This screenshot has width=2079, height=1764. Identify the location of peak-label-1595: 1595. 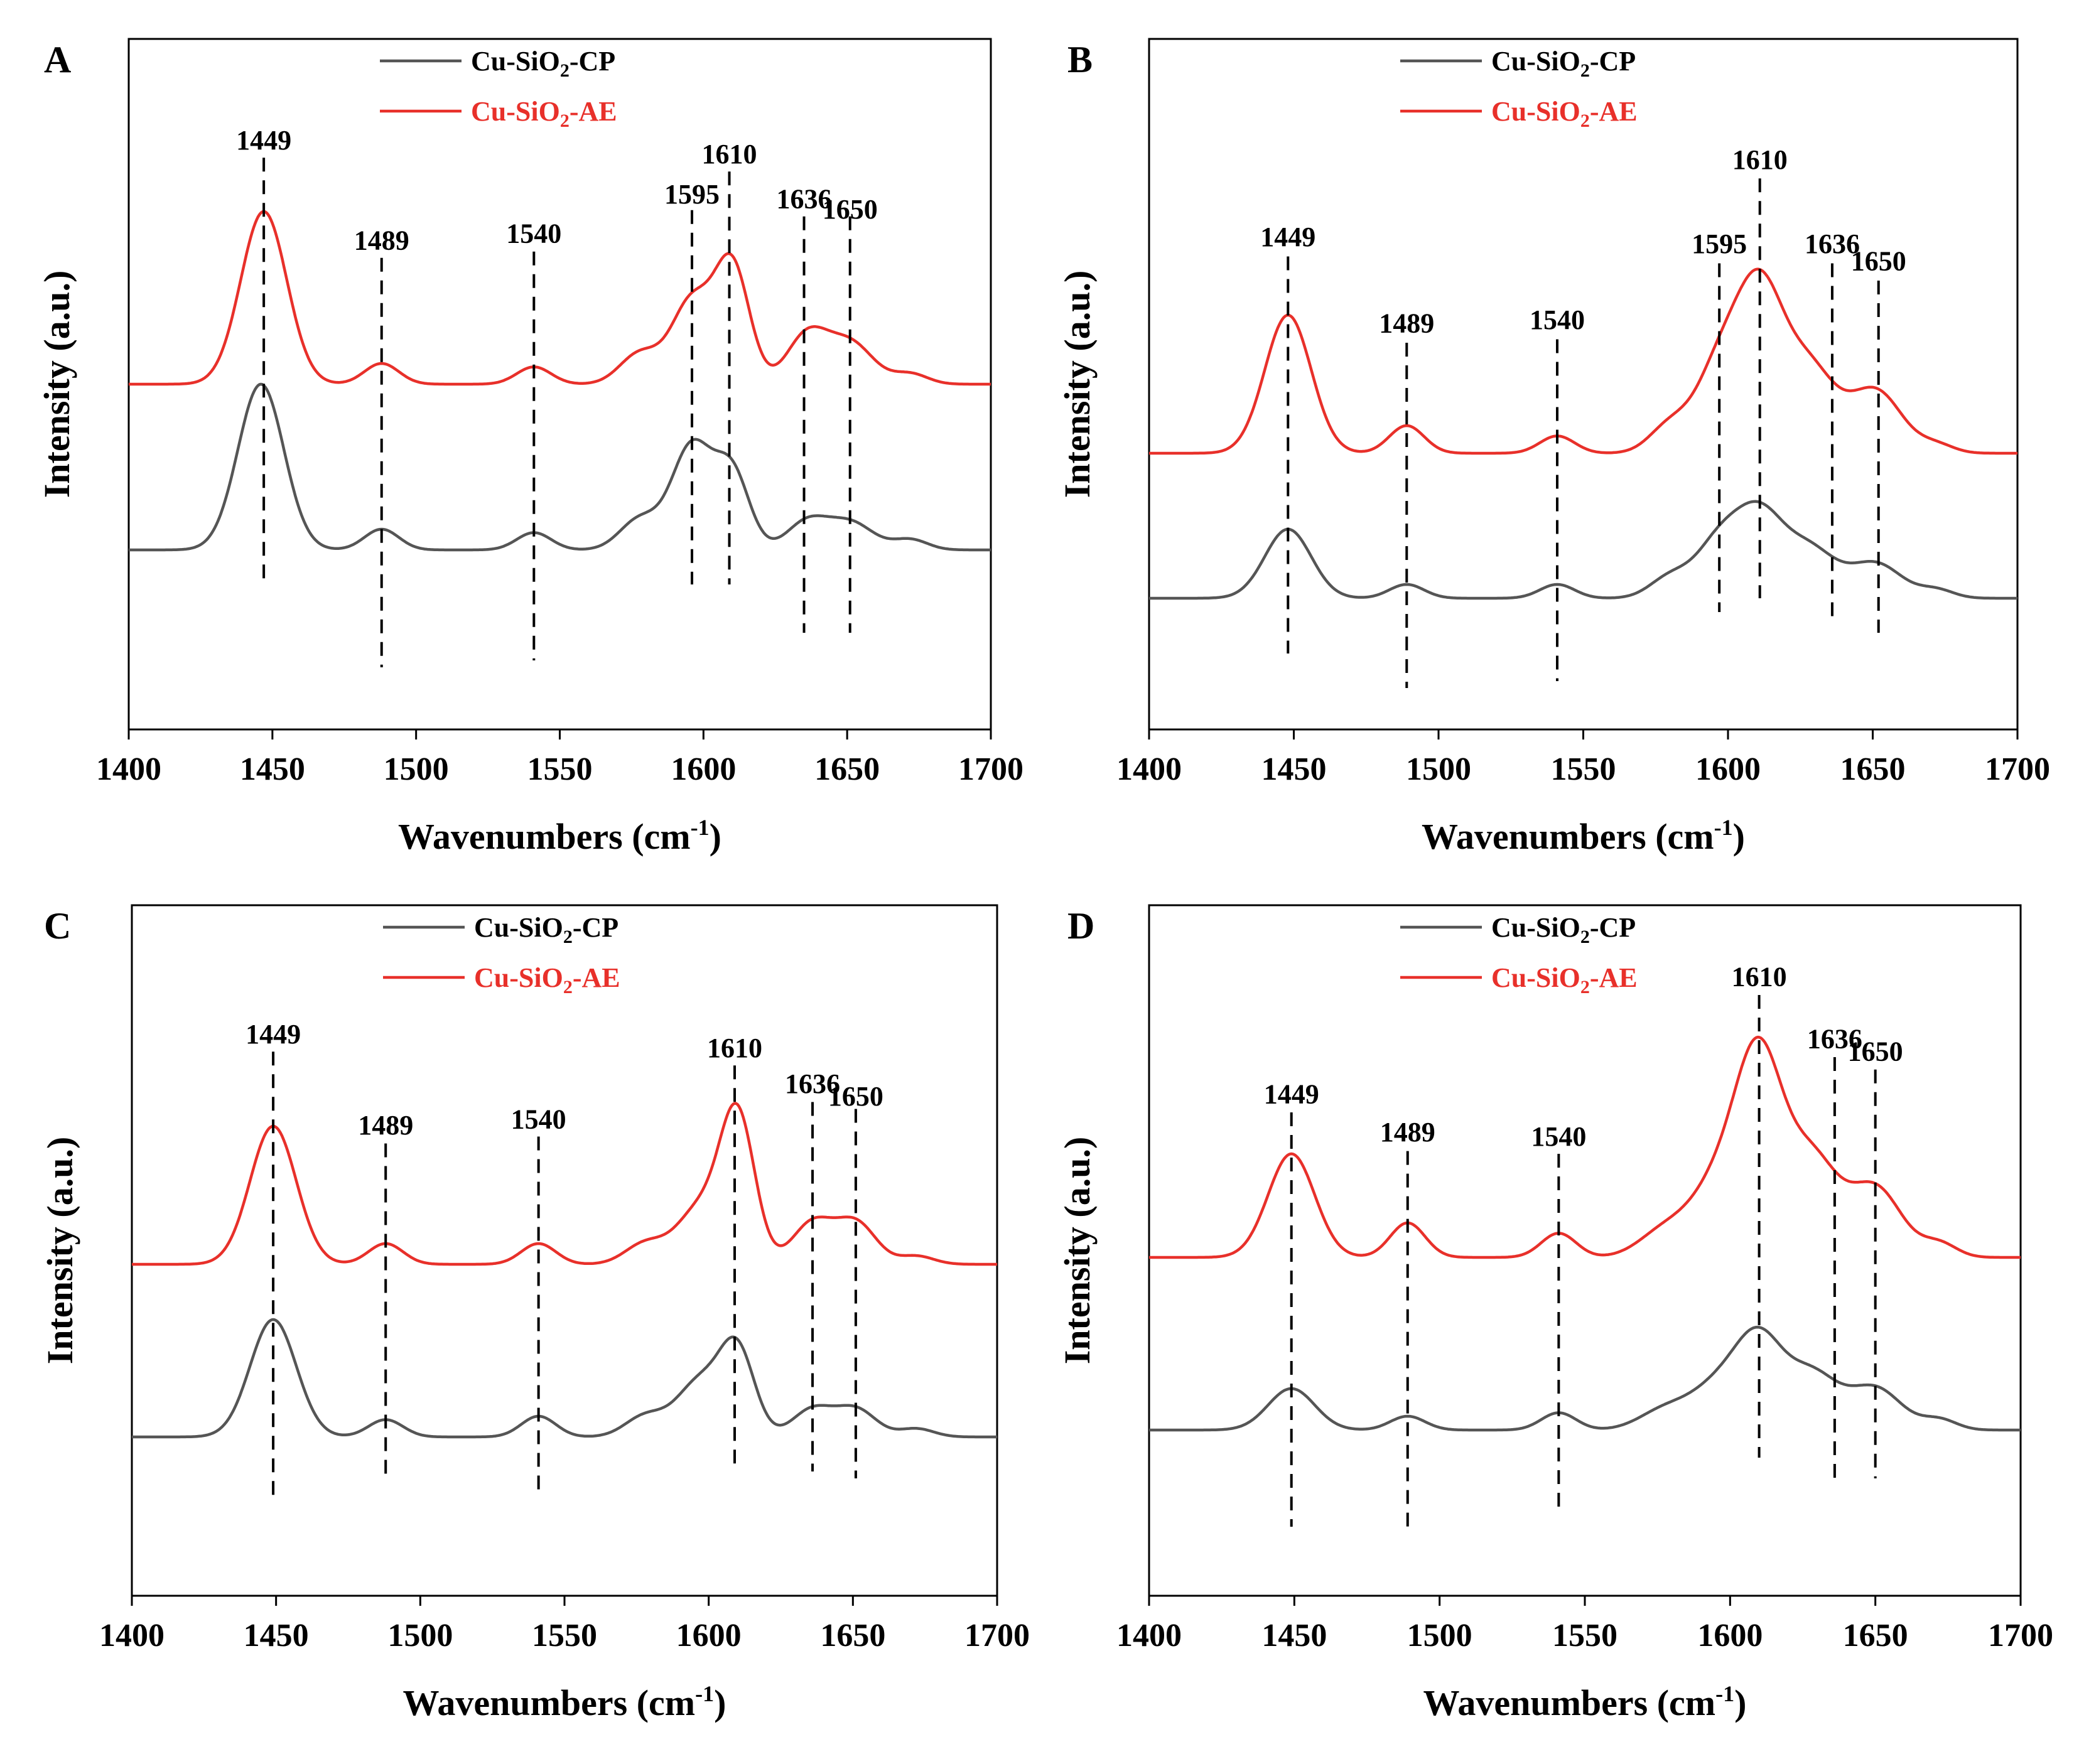
(1719, 244).